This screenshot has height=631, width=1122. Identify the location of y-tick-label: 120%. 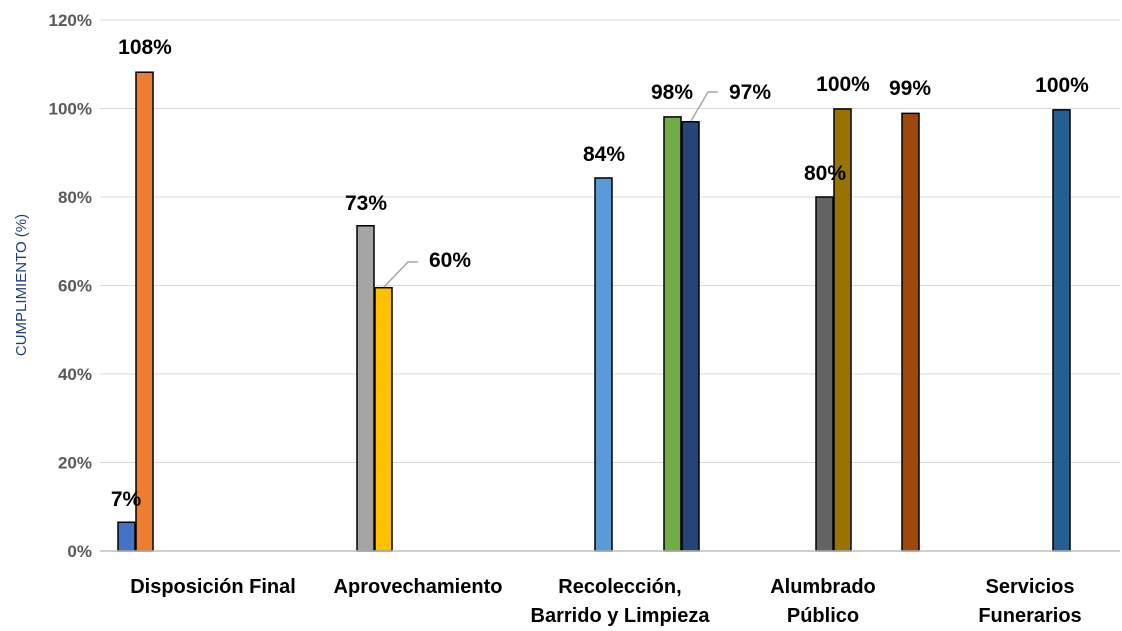
(70, 20).